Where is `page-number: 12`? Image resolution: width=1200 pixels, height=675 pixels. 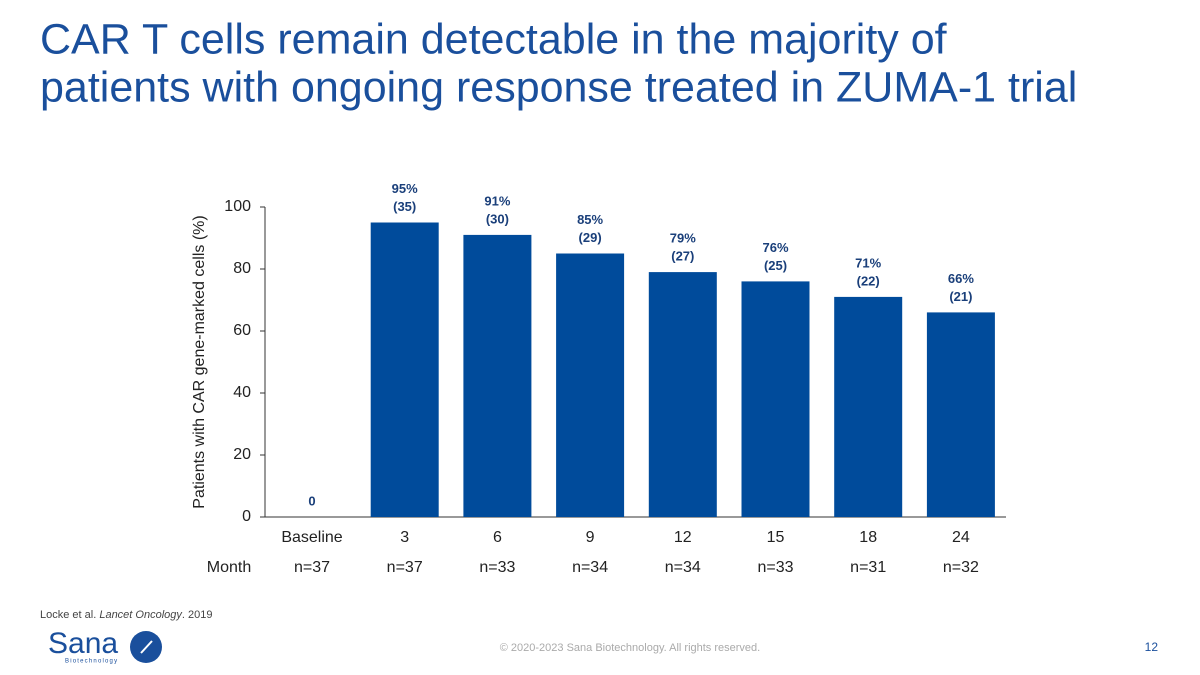
page-number: 12 is located at coordinates (1152, 647).